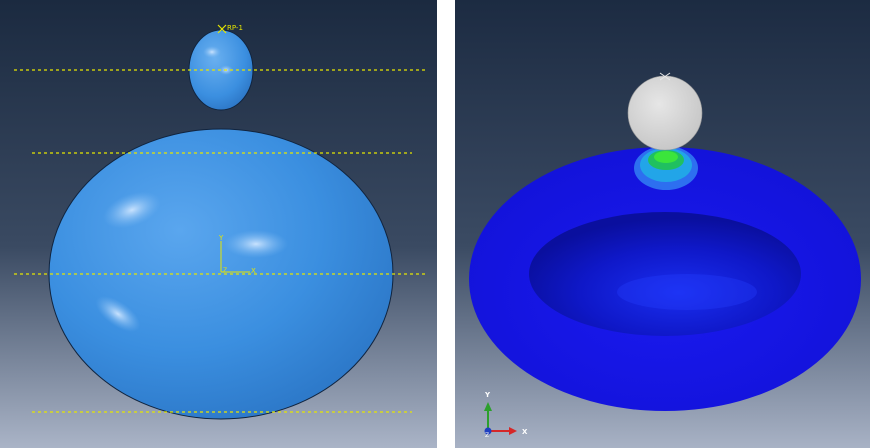  I want to click on triad-label-z: Z, so click(487, 435).